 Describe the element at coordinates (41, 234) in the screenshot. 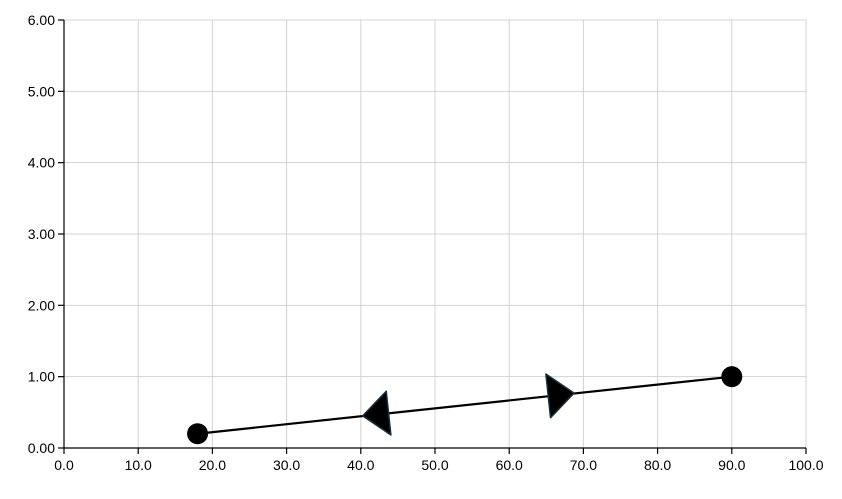

I see `y-tick-label: 3.00` at that location.